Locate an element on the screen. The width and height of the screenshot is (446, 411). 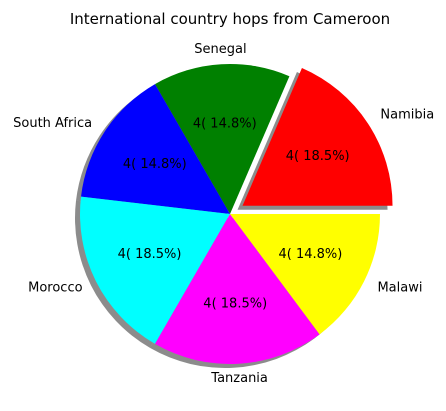
category-label-namibia: Namibia is located at coordinates (407, 115).